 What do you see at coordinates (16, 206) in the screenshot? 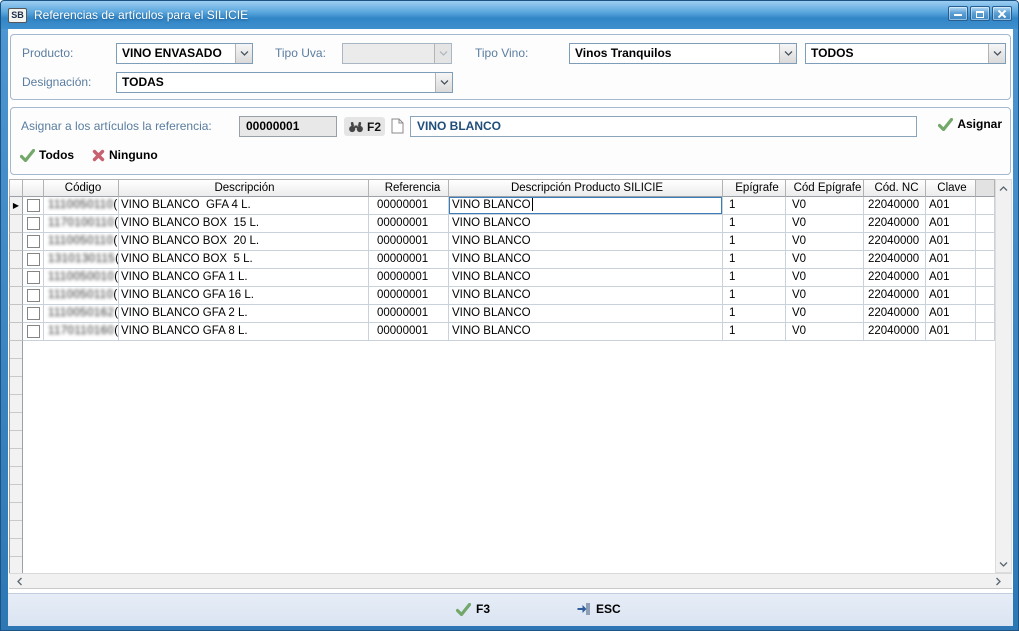
I see `current-row-indicator-icon: ▶` at bounding box center [16, 206].